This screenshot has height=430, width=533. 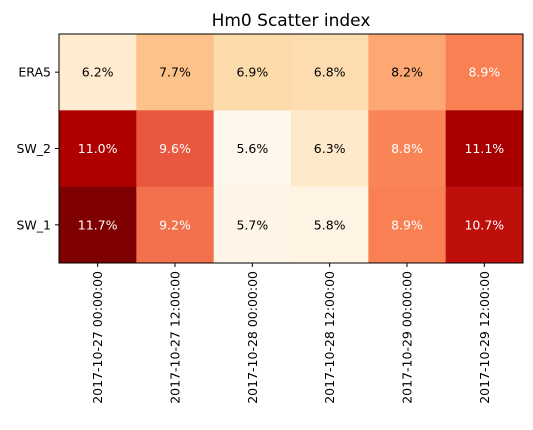 I want to click on x-tick-label: 2017-10-27 12:00:00, so click(x=175, y=337).